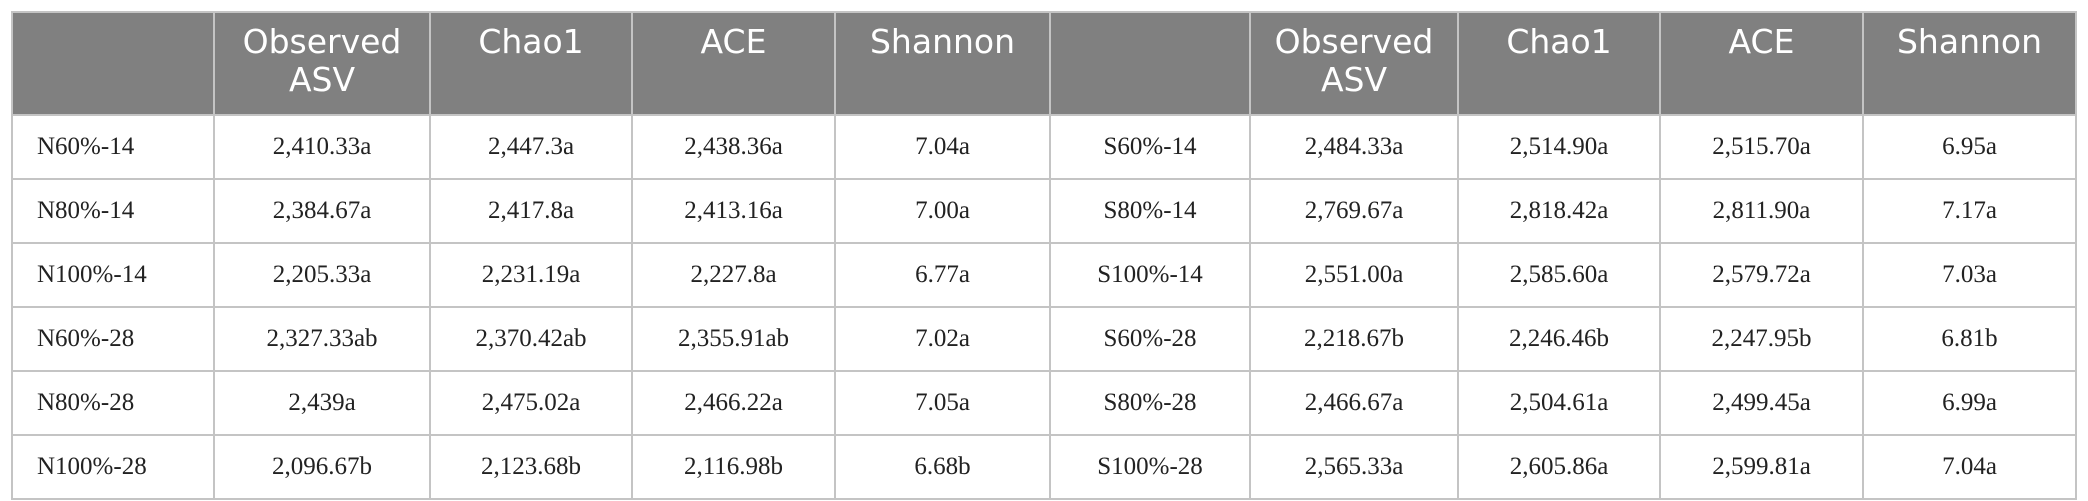 Image resolution: width=2088 pixels, height=501 pixels. Describe the element at coordinates (113, 403) in the screenshot. I see `row-label: N80%-28` at that location.